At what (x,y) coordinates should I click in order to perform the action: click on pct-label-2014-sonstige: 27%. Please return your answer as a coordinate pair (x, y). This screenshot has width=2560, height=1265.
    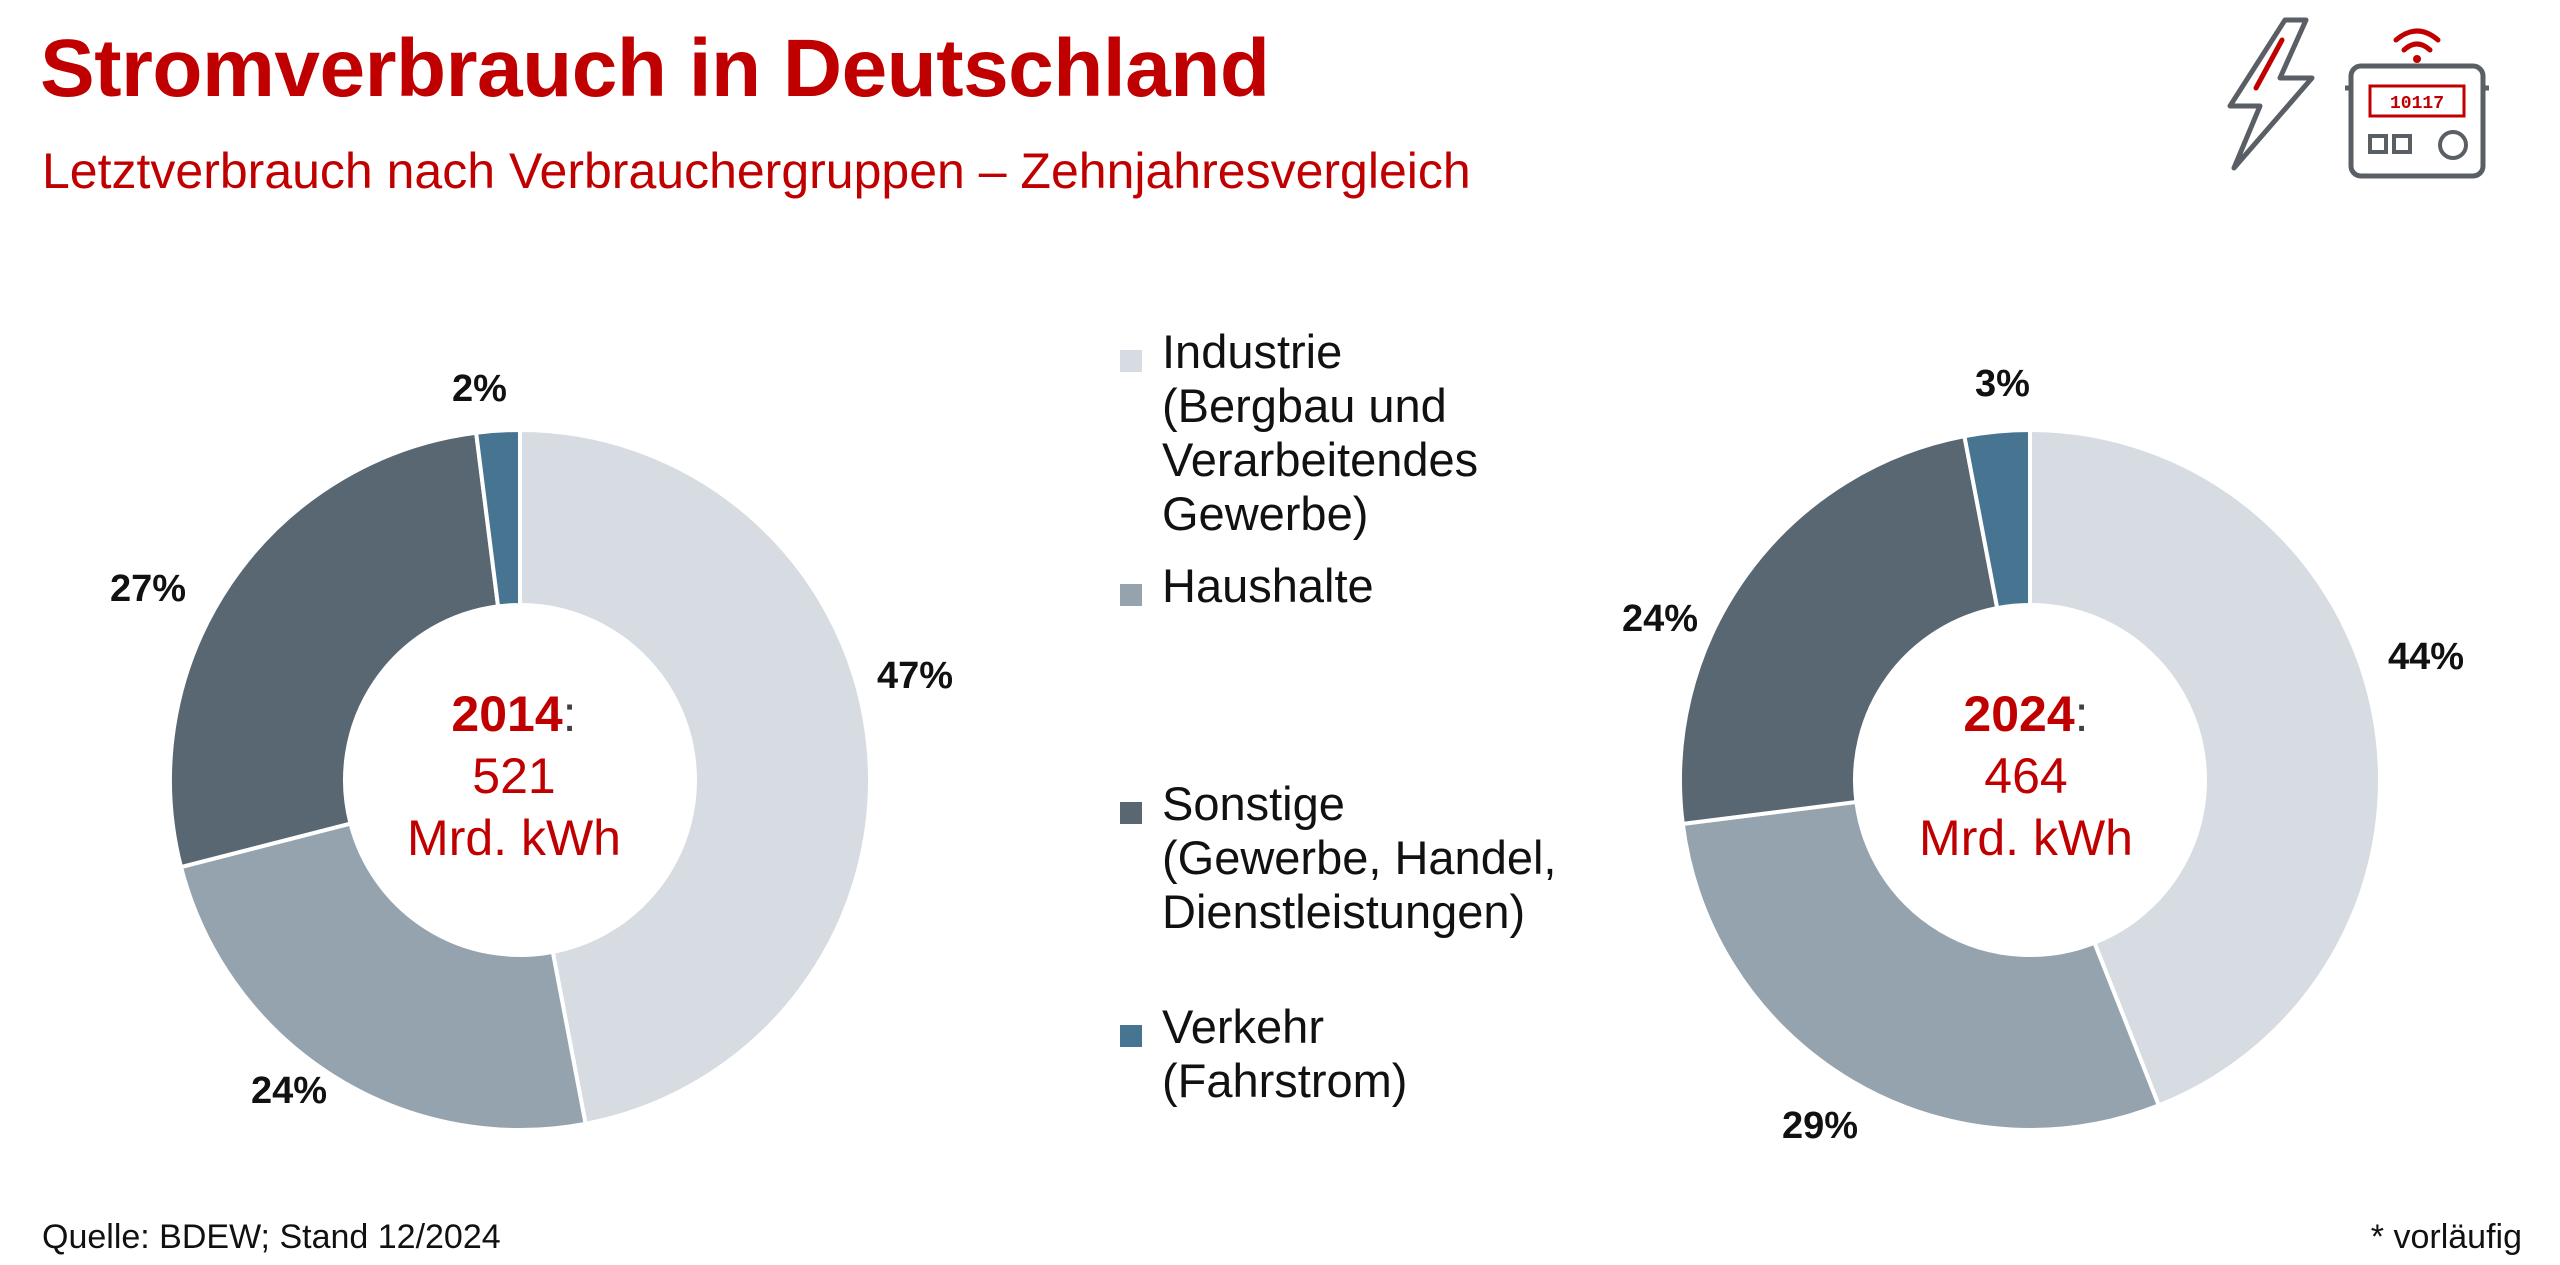
    Looking at the image, I should click on (148, 589).